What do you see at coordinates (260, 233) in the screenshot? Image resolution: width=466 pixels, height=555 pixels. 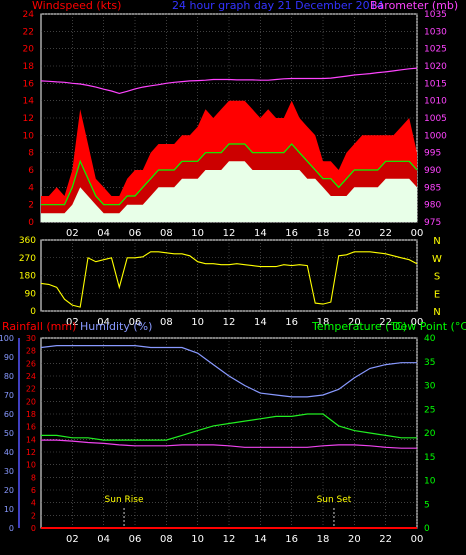 I see `x-tick-label: 14` at bounding box center [260, 233].